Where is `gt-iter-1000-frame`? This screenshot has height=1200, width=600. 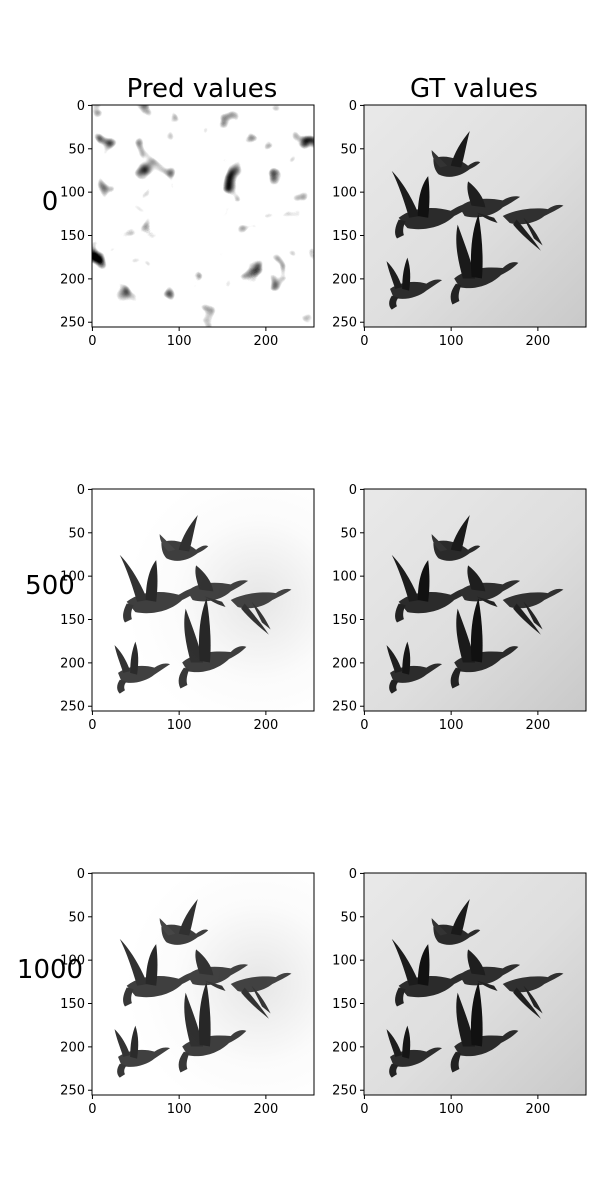 gt-iter-1000-frame is located at coordinates (475, 984).